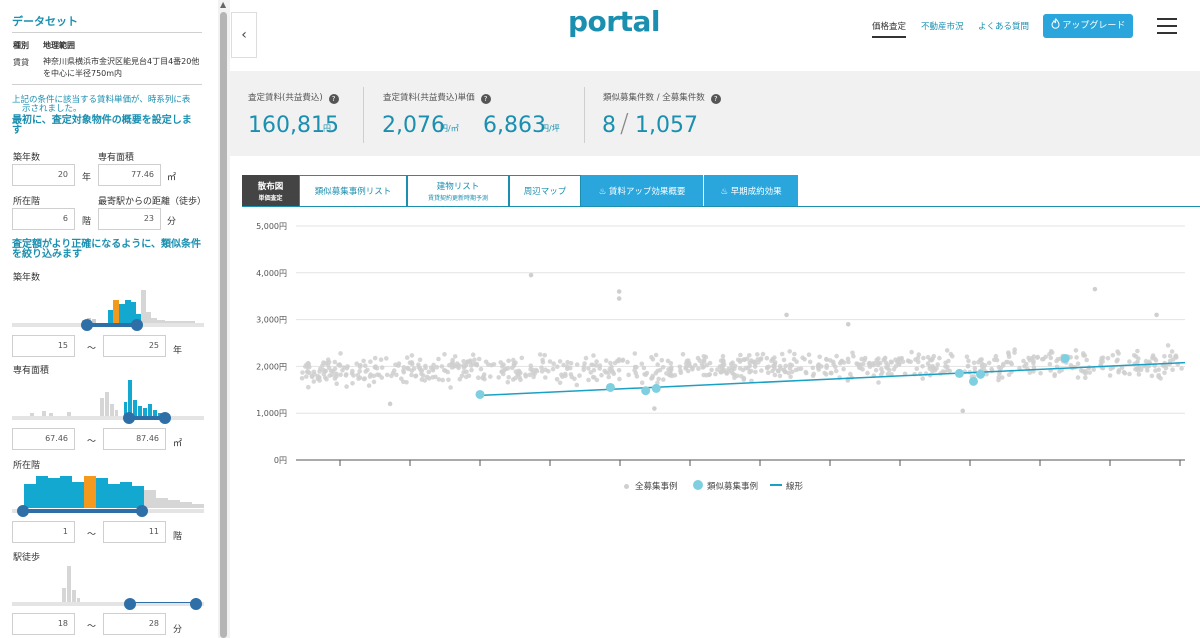  Describe the element at coordinates (196, 604) in the screenshot. I see `walk-slider-max-handle` at that location.